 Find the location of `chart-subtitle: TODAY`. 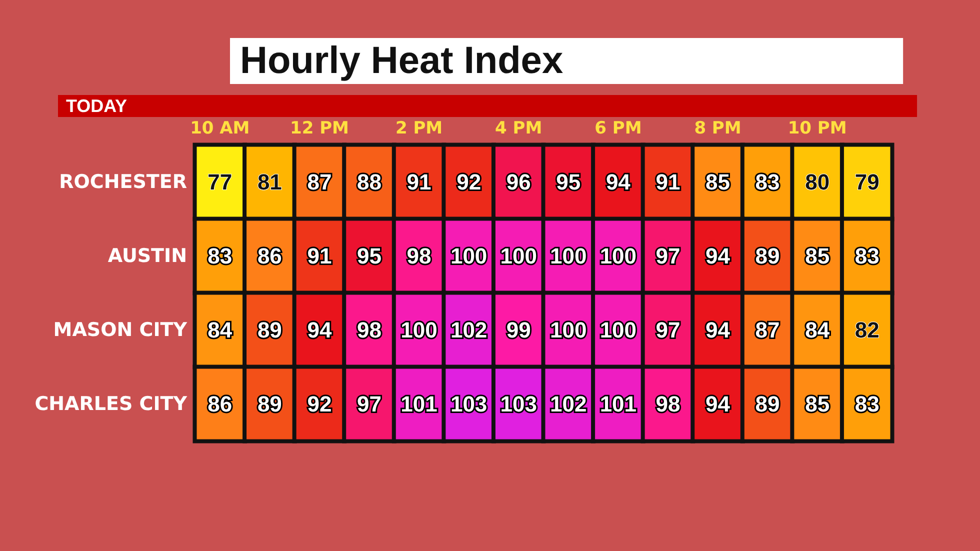

chart-subtitle: TODAY is located at coordinates (97, 106).